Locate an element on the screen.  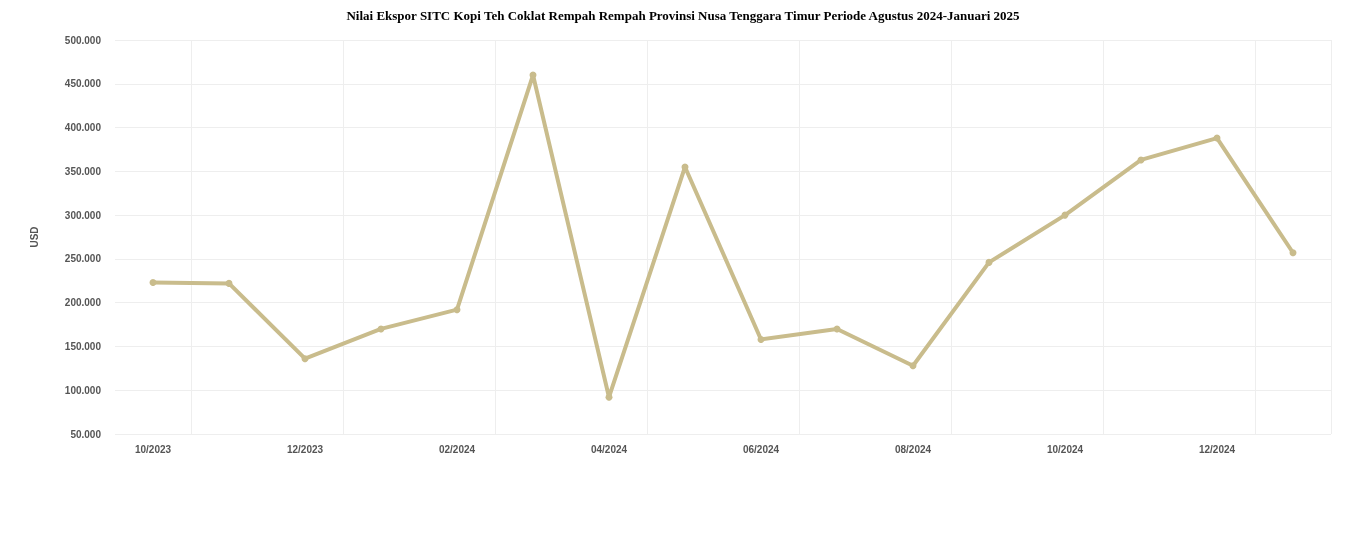
x-tick-label: 12/2024 is located at coordinates (1217, 449).